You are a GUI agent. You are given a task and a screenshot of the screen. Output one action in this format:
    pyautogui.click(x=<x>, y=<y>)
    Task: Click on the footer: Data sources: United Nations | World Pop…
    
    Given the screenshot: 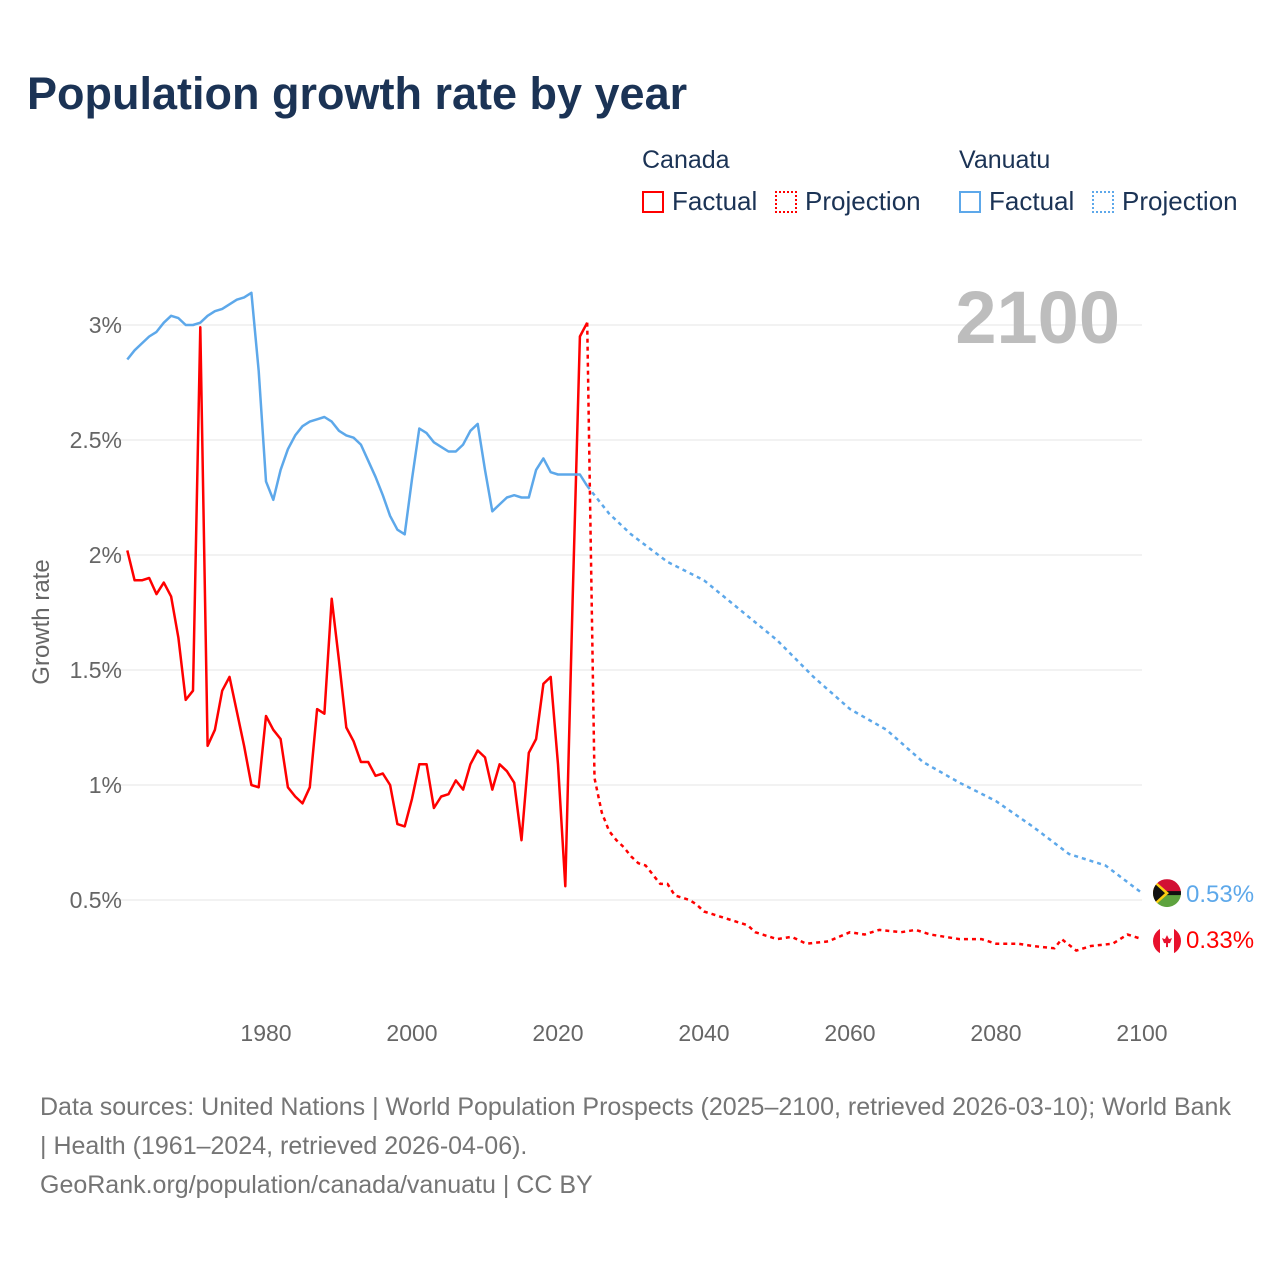 What is the action you would take?
    pyautogui.click(x=640, y=1146)
    